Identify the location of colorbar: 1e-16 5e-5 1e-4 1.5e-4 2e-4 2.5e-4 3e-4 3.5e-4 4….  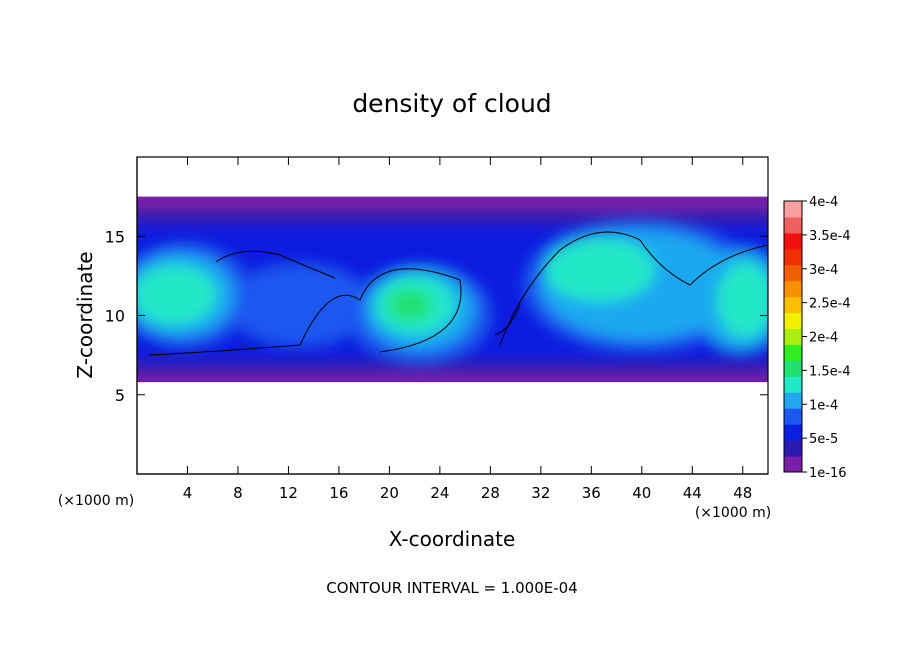
(817, 338).